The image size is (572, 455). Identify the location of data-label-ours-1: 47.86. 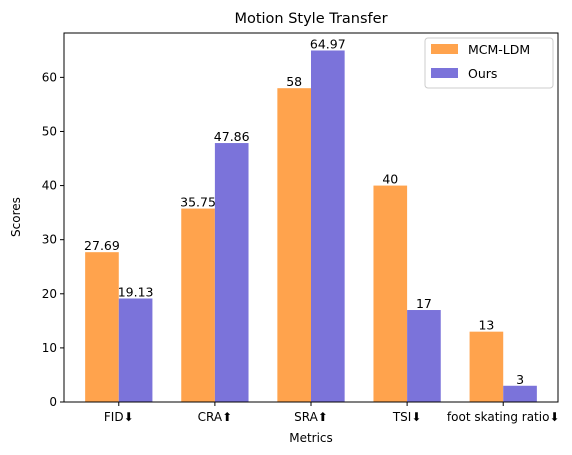
(232, 136).